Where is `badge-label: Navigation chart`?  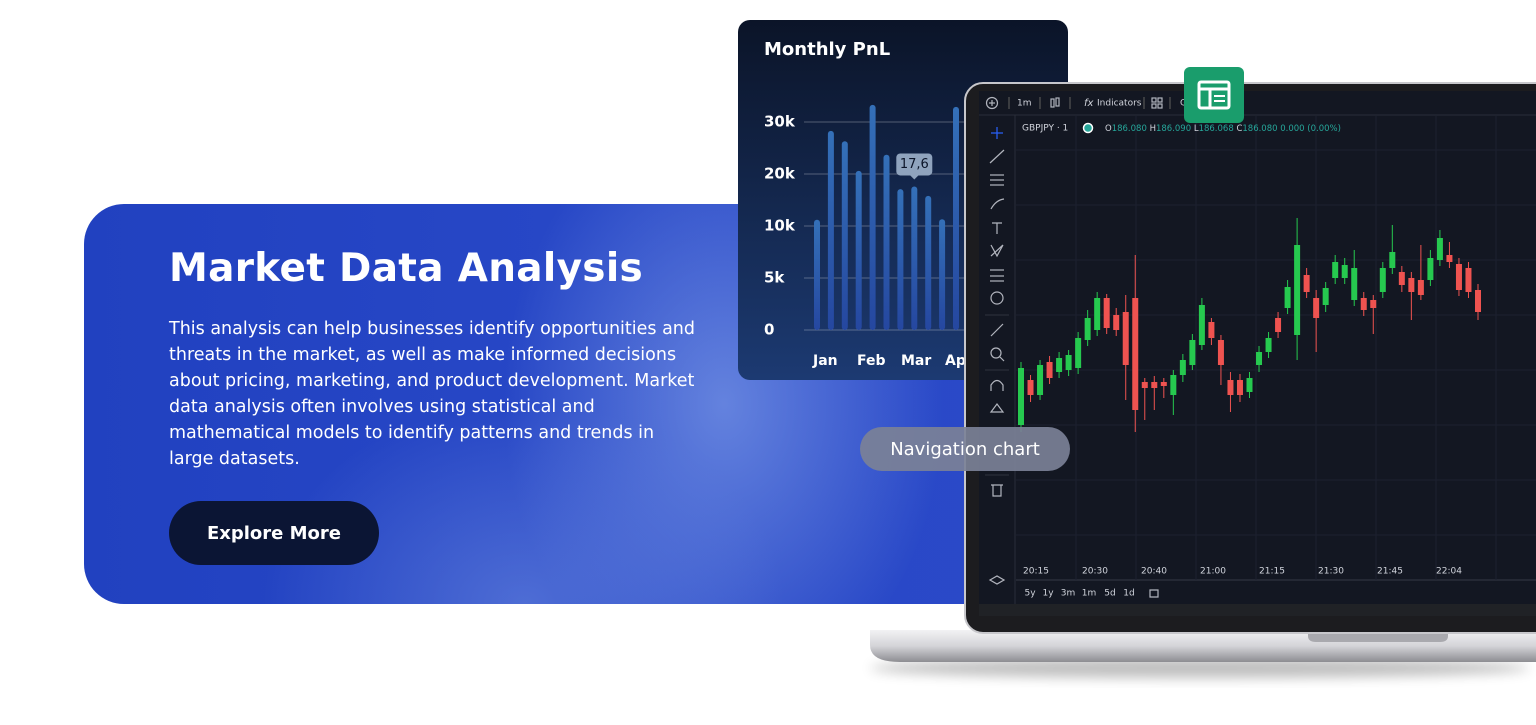 badge-label: Navigation chart is located at coordinates (965, 449).